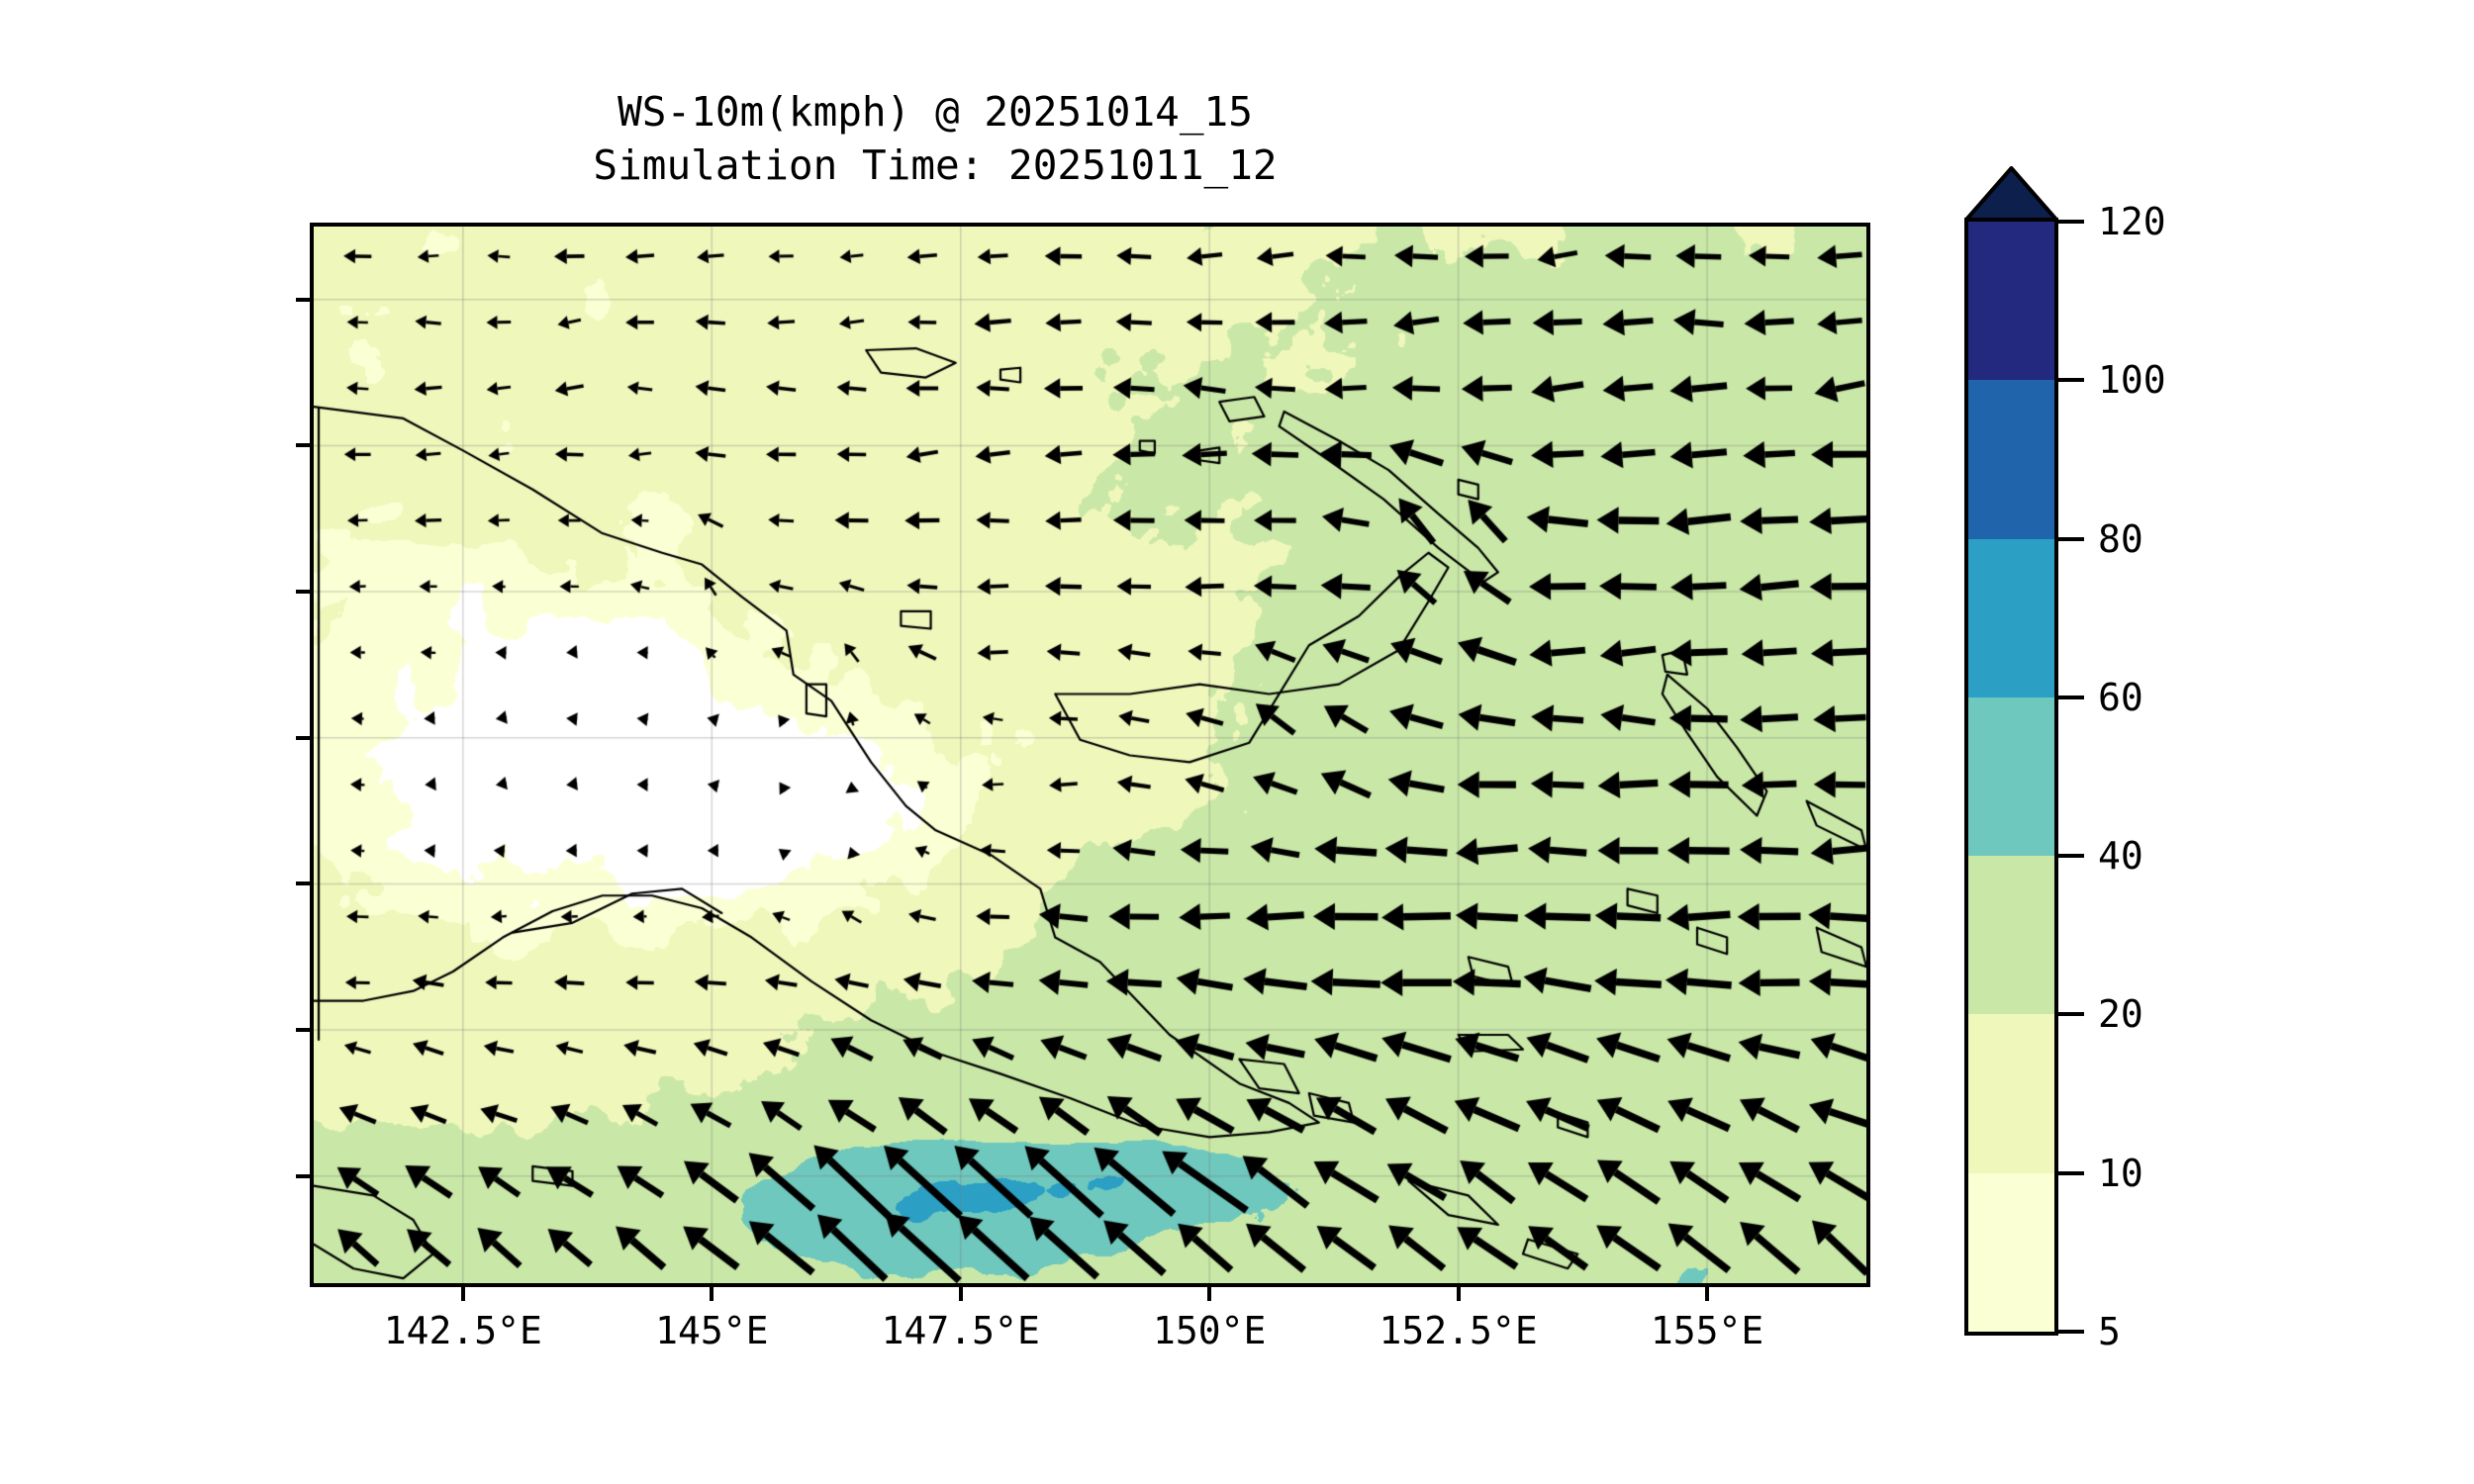 The height and width of the screenshot is (1484, 2474). What do you see at coordinates (2110, 1331) in the screenshot?
I see `colorbar-tick-label: 5` at bounding box center [2110, 1331].